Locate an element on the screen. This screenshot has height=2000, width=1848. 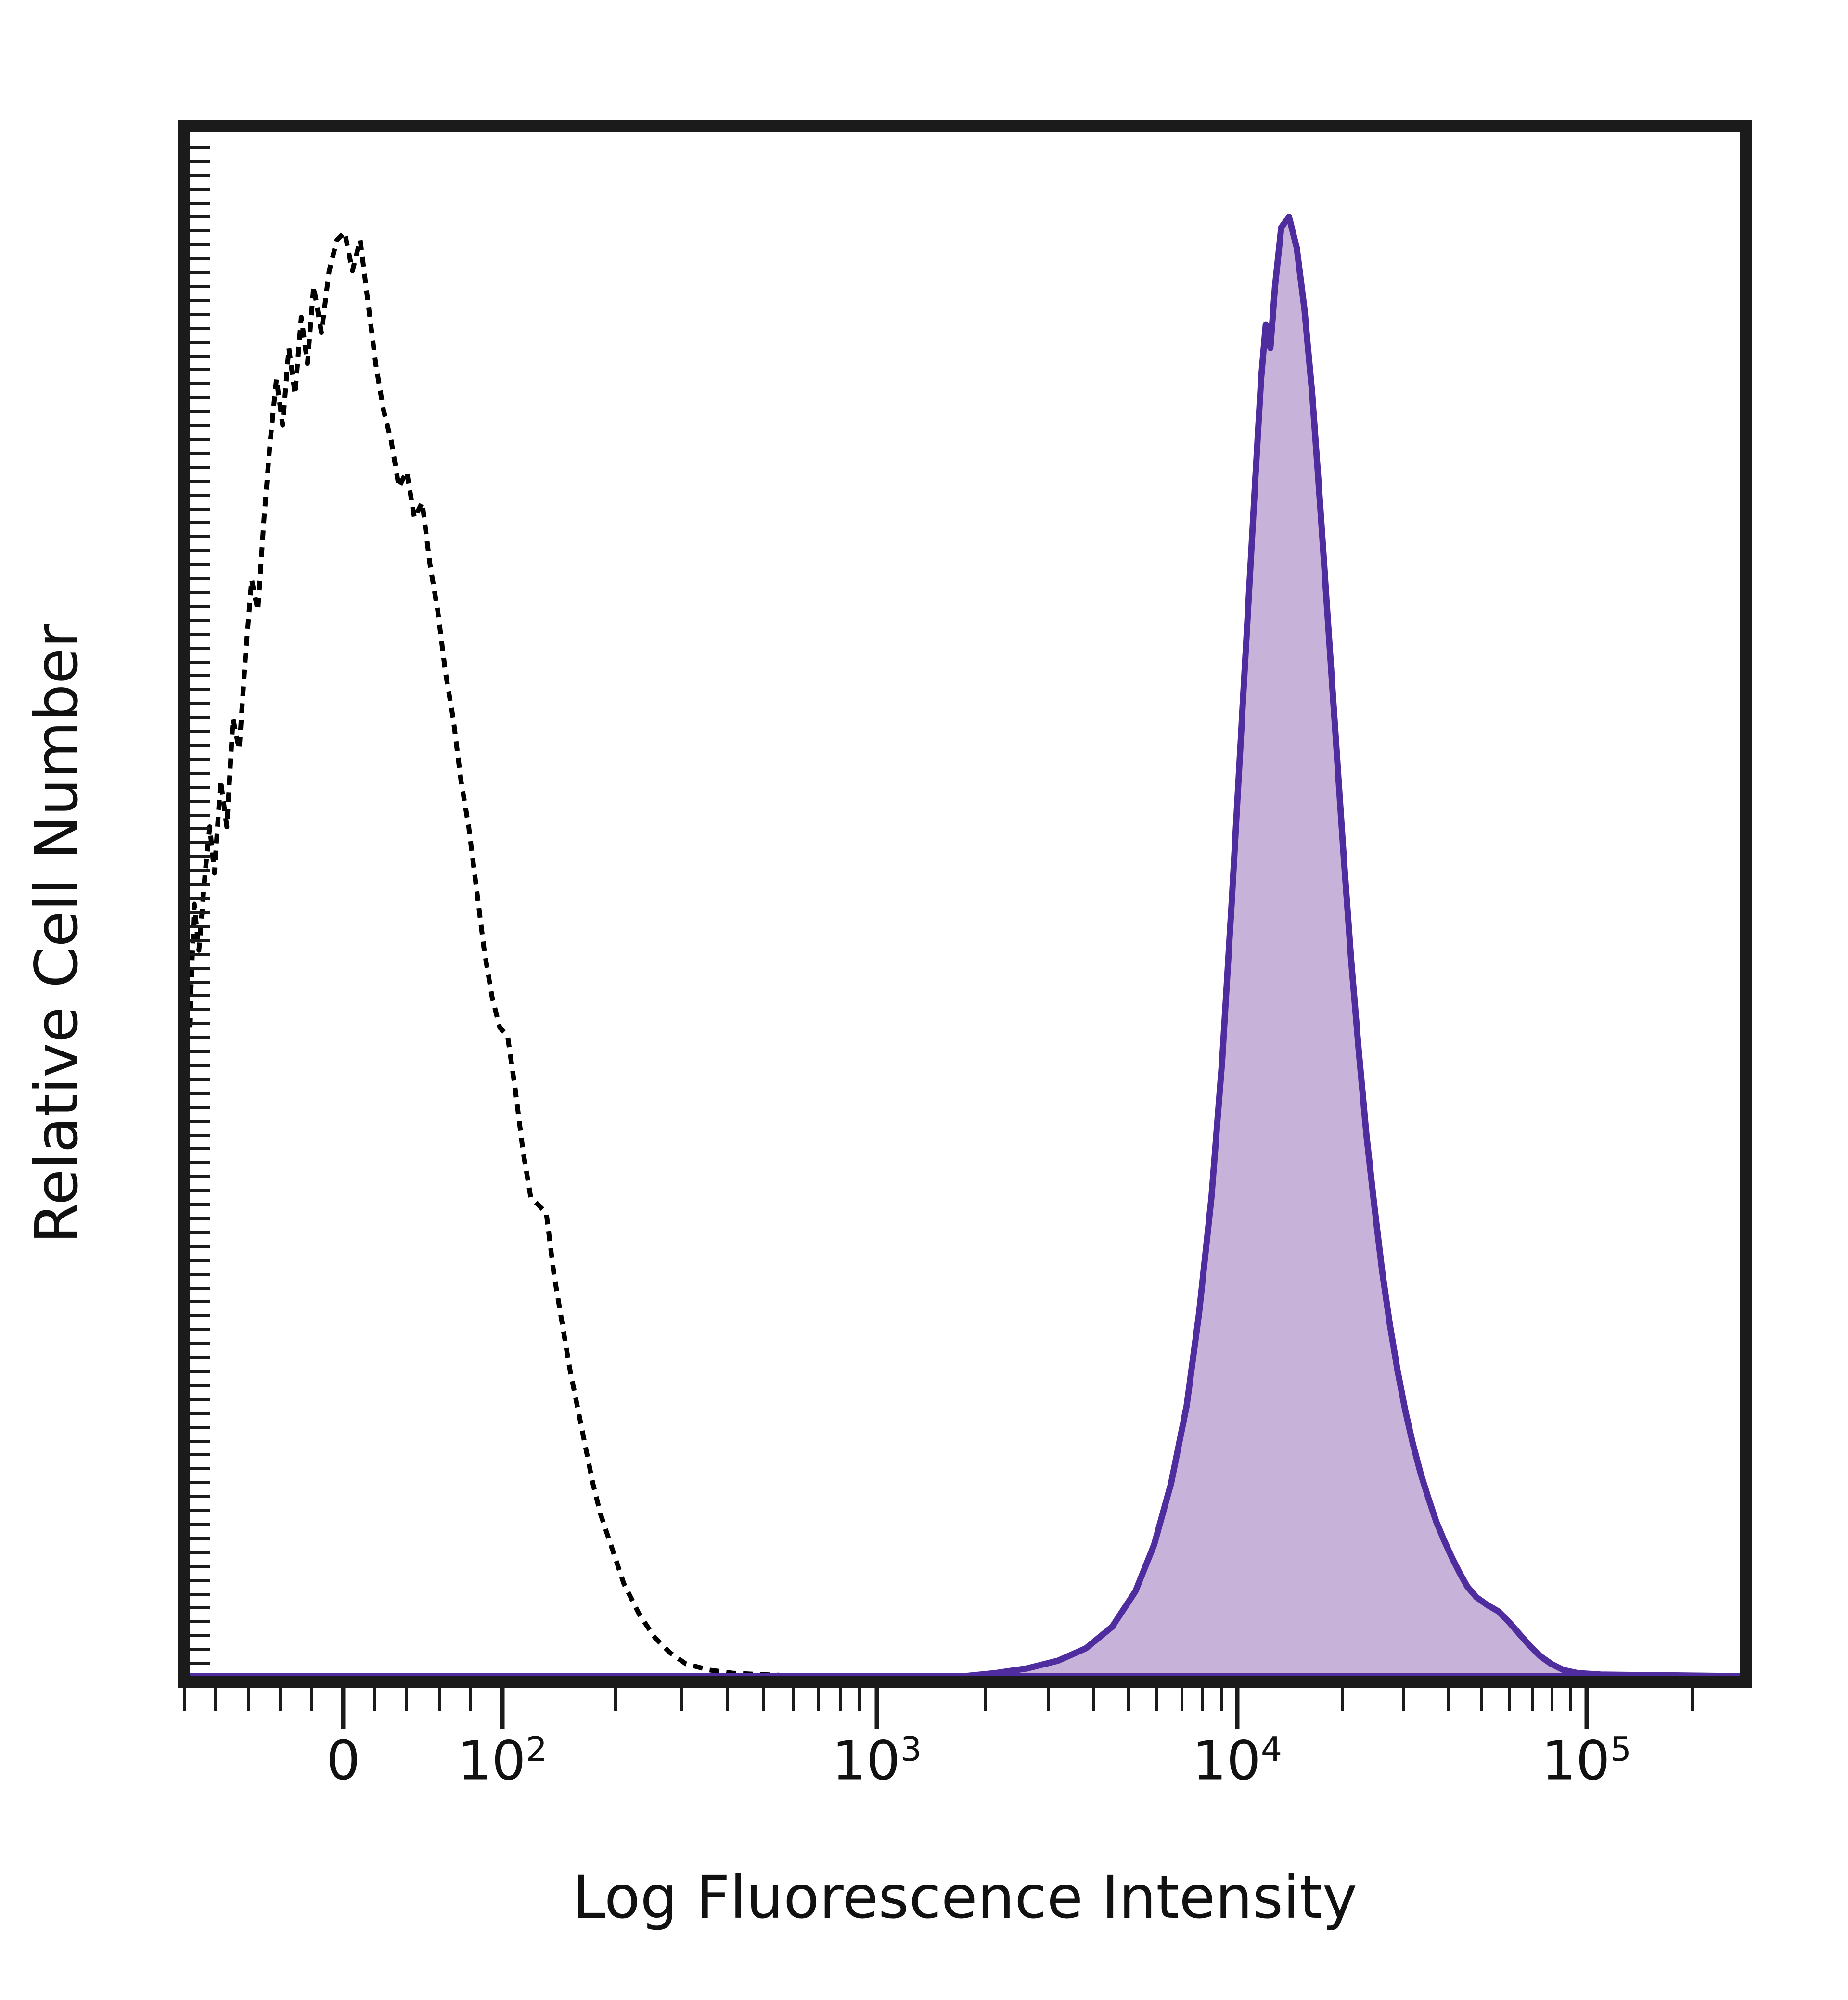
y-axis-title: Relative Cell Number is located at coordinates (57, 934).